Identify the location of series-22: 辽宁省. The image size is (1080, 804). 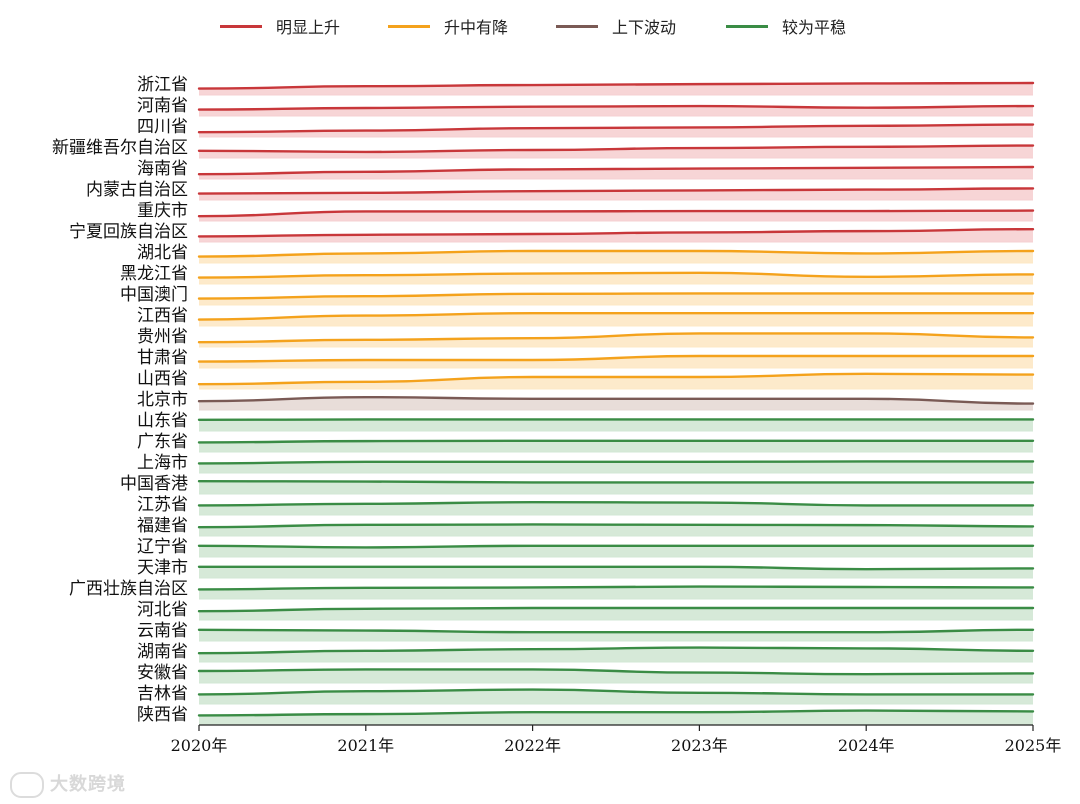
(586, 547).